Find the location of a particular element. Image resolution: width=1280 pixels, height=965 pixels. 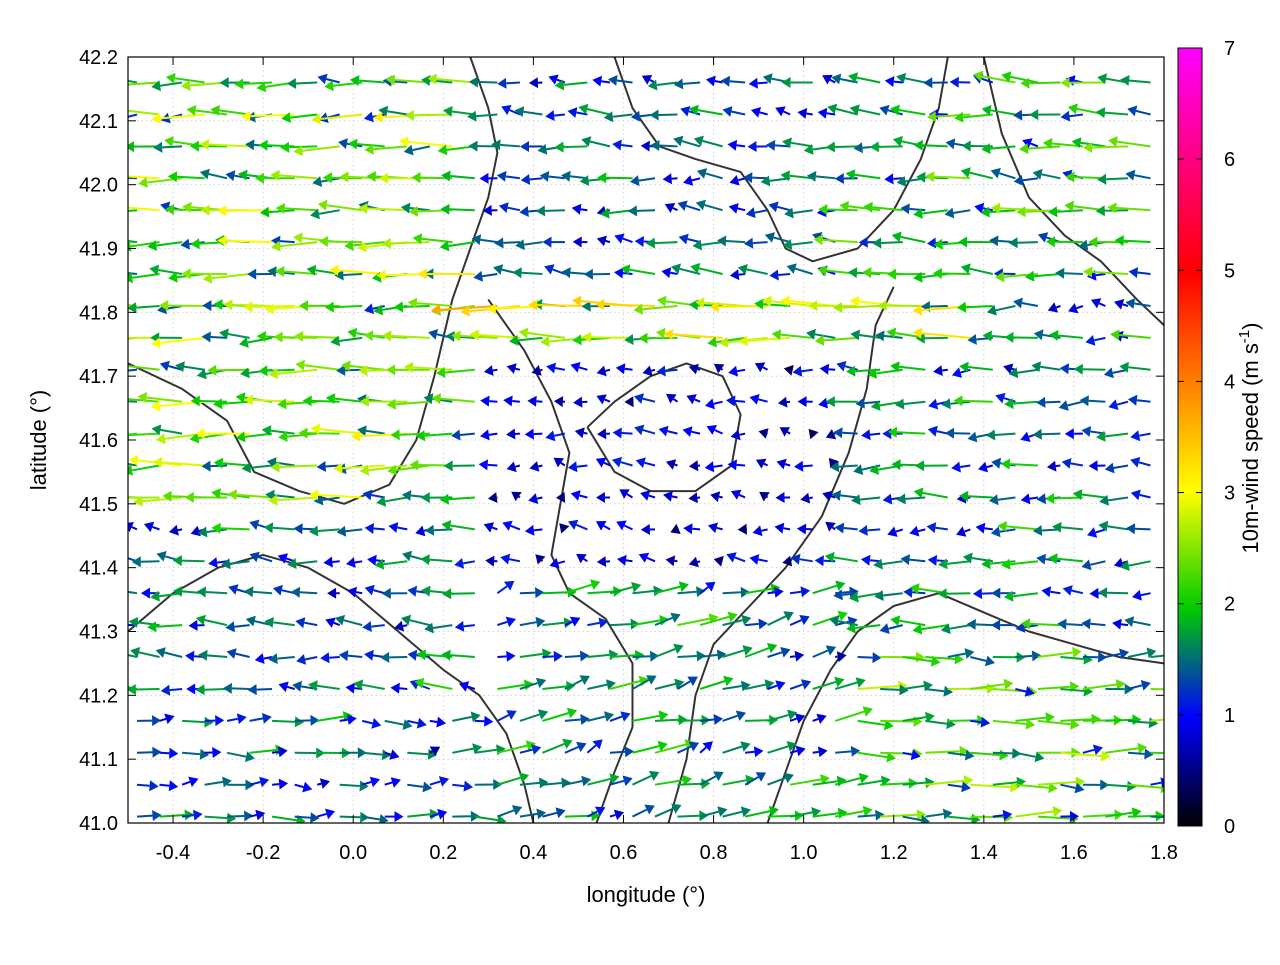

colorbar-tick-label: 2 is located at coordinates (1229, 605).